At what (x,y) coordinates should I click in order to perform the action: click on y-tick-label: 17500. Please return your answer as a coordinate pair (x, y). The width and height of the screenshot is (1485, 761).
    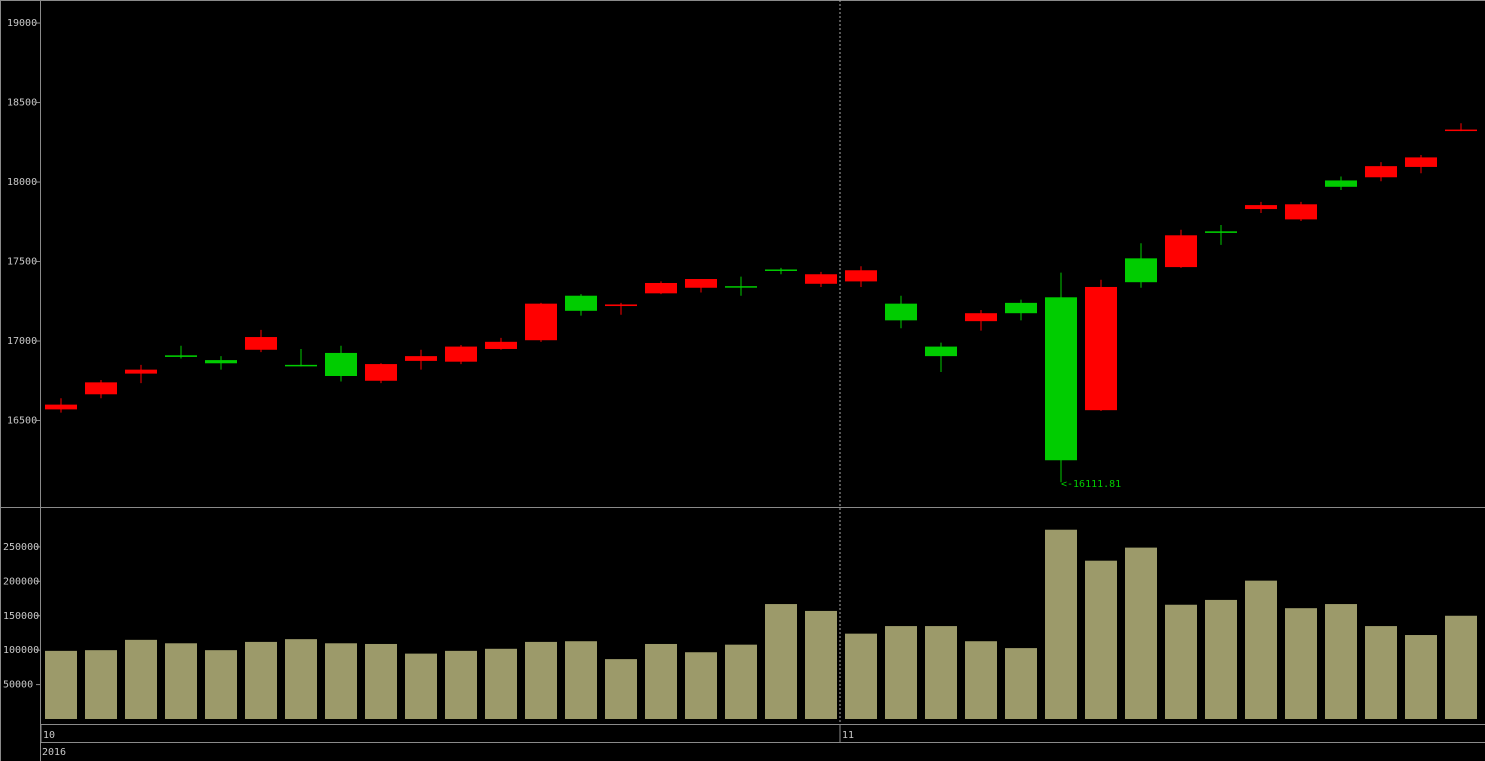
    Looking at the image, I should click on (22, 262).